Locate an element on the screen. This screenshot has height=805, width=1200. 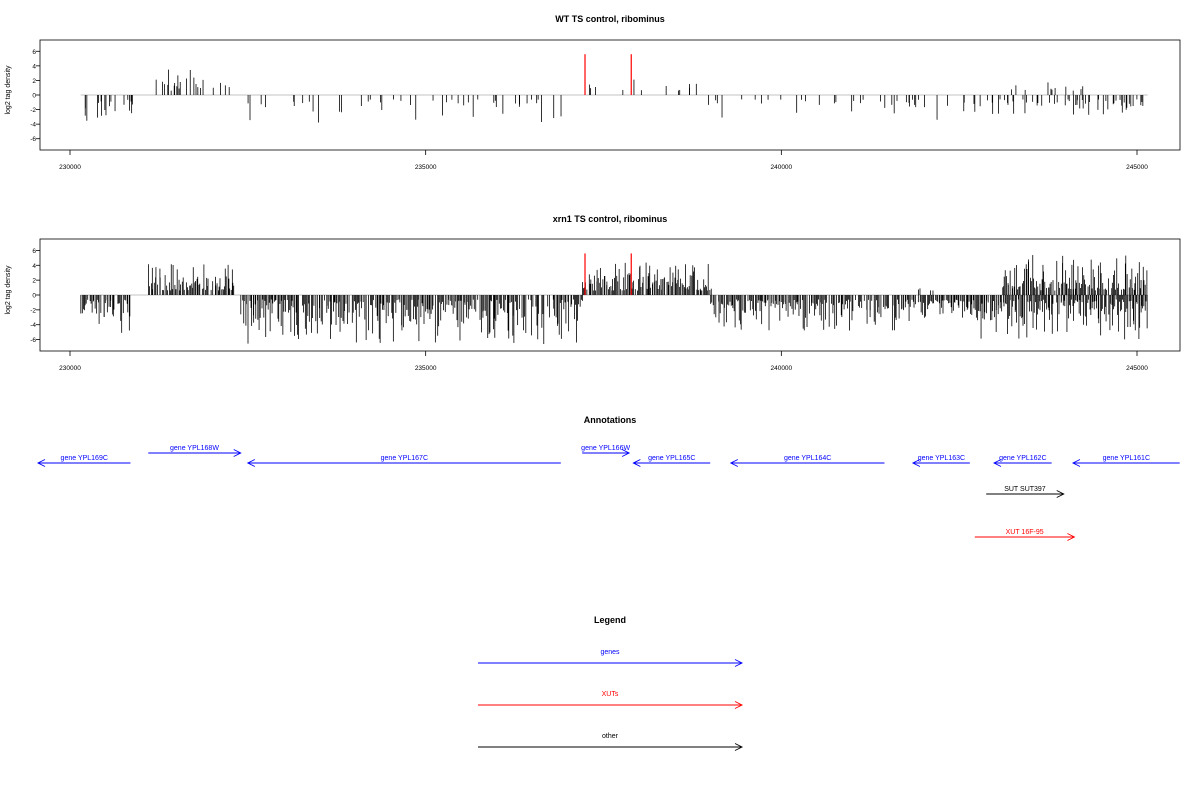
wt-panel-title: WT TS control, ribominus is located at coordinates (610, 19).